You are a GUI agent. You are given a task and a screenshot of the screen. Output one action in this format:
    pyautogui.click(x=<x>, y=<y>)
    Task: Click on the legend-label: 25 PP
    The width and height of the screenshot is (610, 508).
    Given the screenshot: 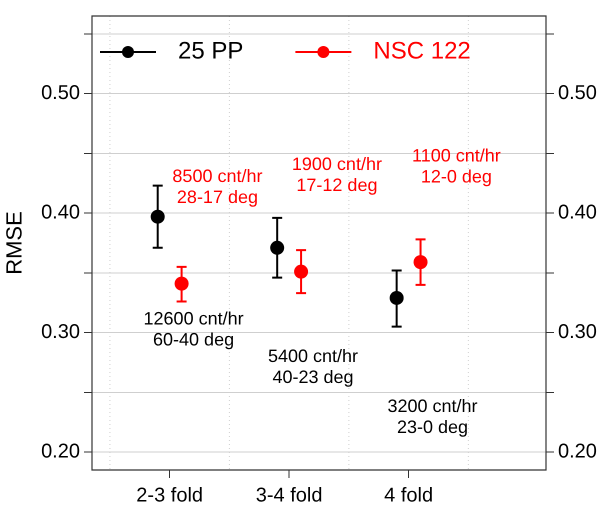 What is the action you would take?
    pyautogui.click(x=211, y=51)
    